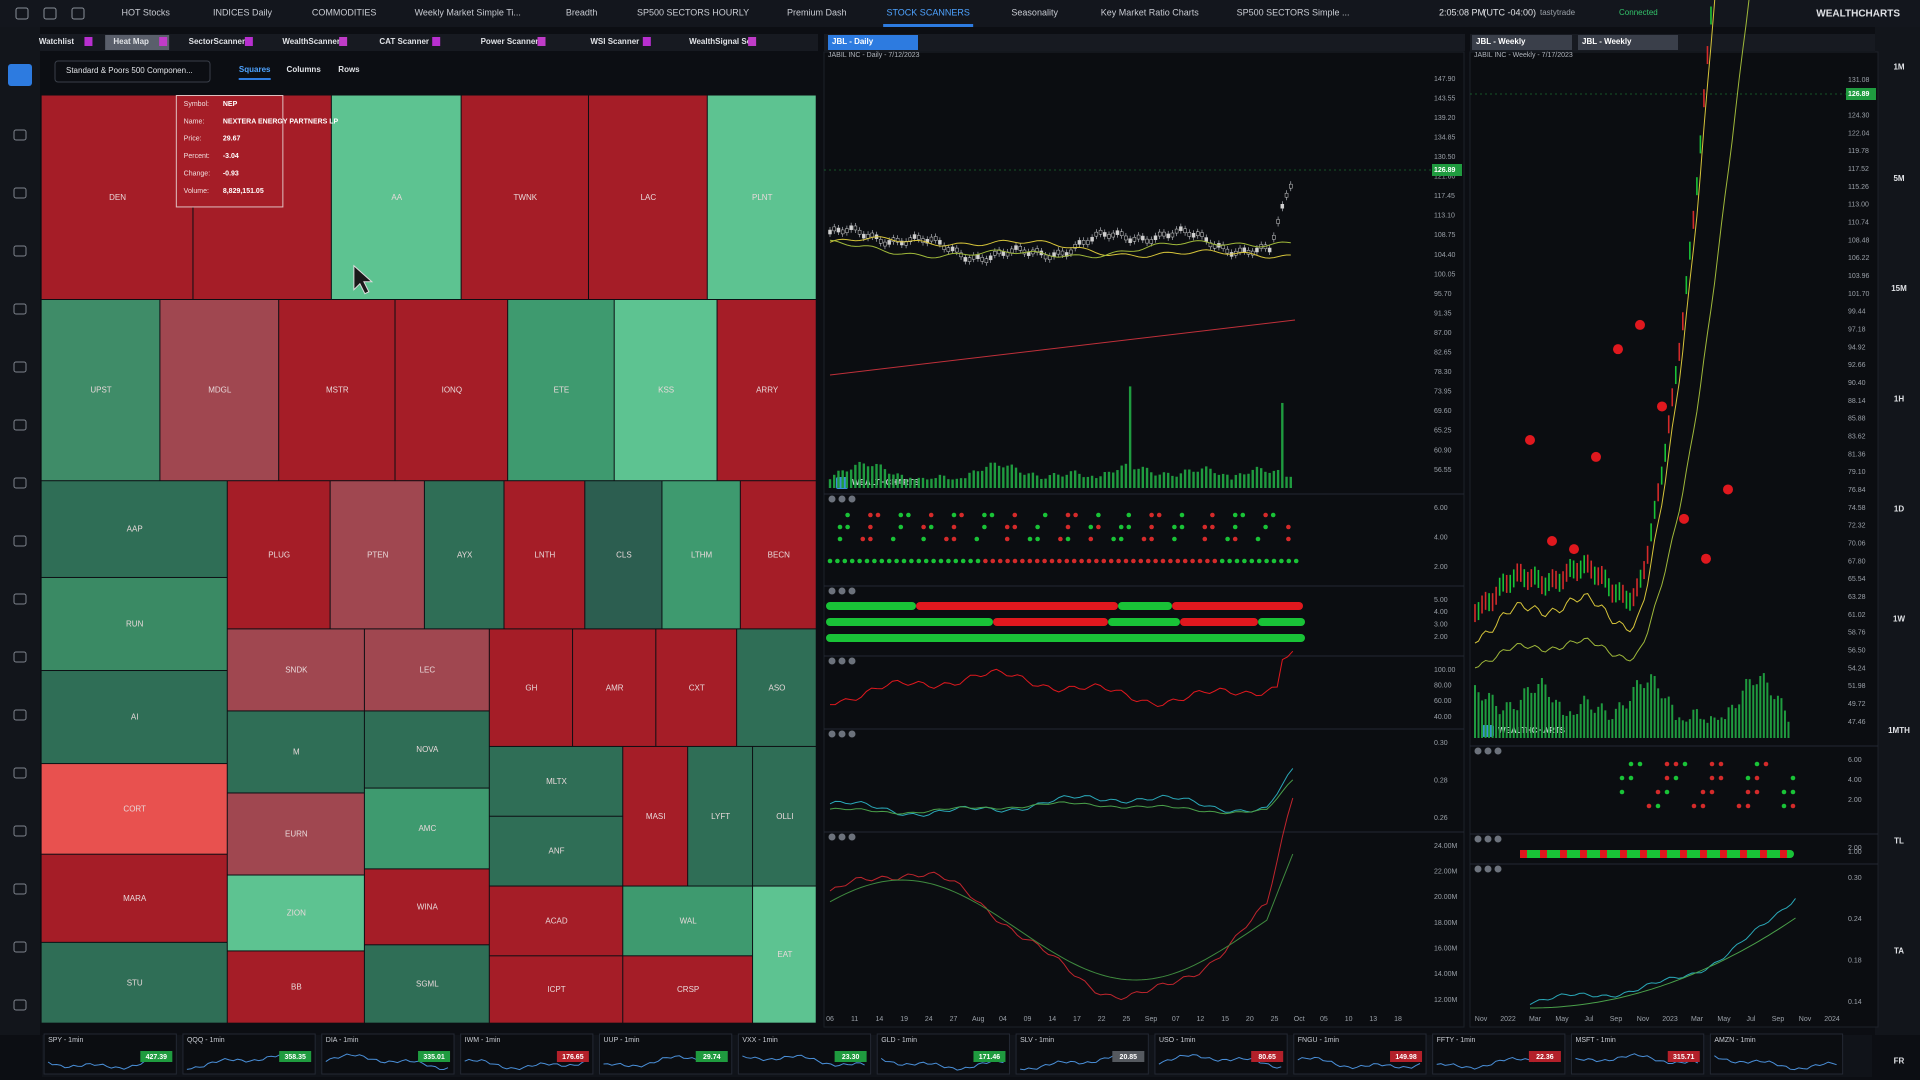  I want to click on source-dropdown, so click(132, 71).